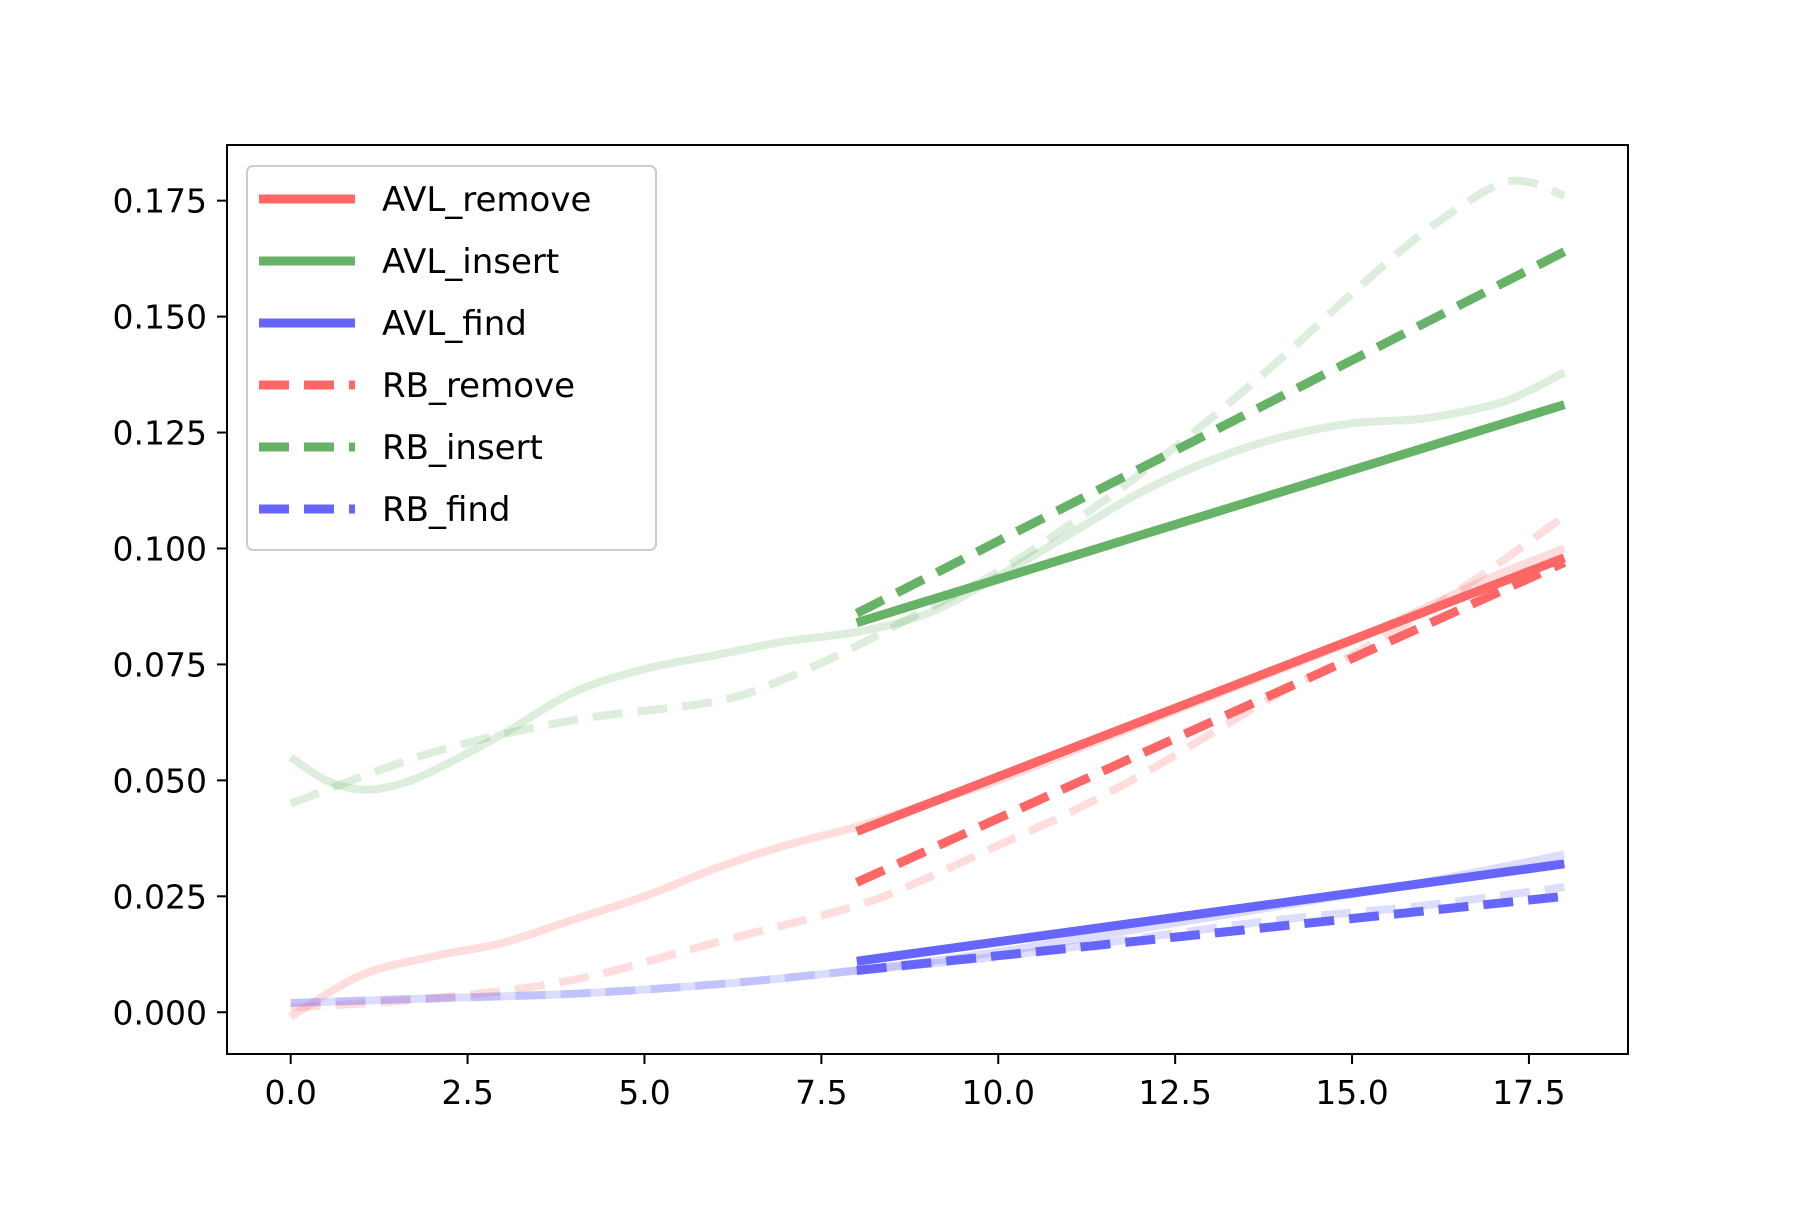 The height and width of the screenshot is (1205, 1800). I want to click on x-tick-label: 2.5, so click(467, 1092).